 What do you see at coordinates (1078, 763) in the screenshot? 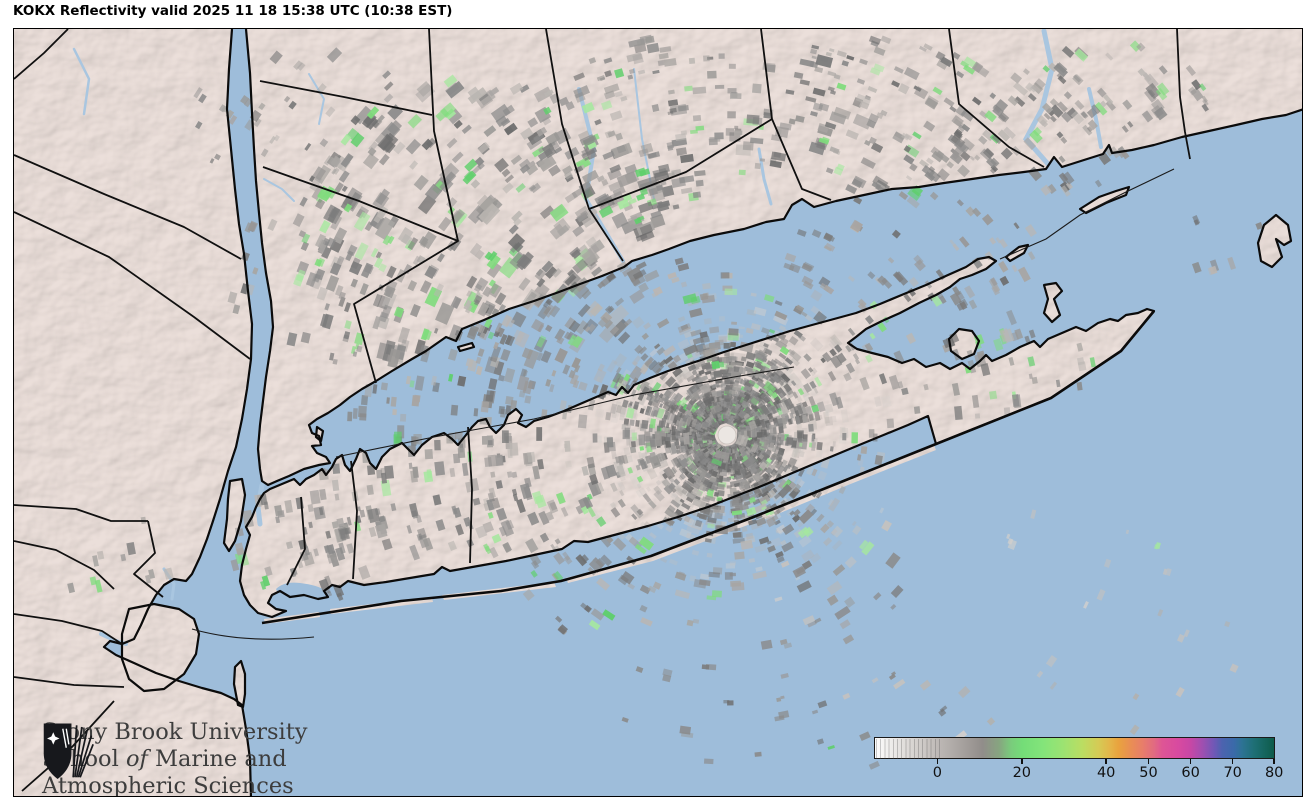
I see `reflectivity-colorbar: 0 20 40 50 60 70 80` at bounding box center [1078, 763].